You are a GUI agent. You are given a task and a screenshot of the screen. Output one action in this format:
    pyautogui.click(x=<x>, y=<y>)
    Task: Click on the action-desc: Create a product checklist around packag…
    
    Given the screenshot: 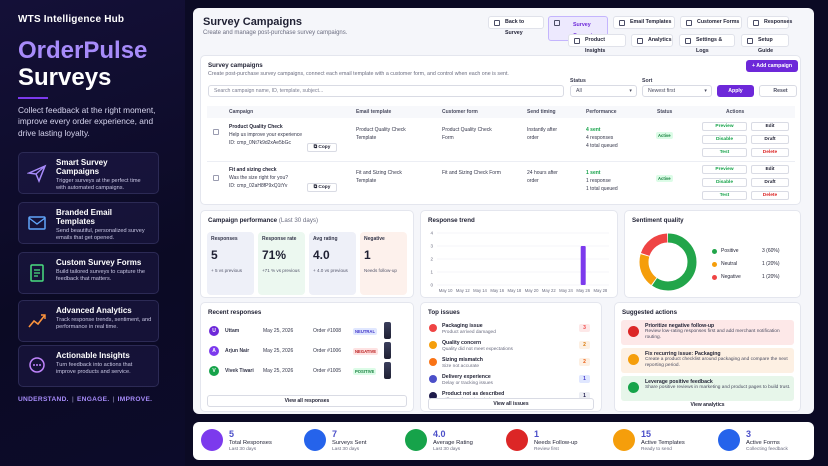 What is the action you would take?
    pyautogui.click(x=716, y=363)
    